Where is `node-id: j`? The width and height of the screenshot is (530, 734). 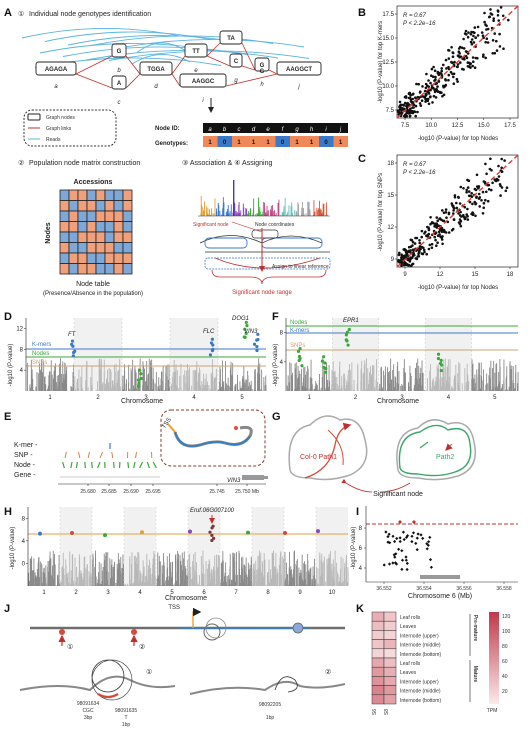 node-id: j is located at coordinates (340, 130).